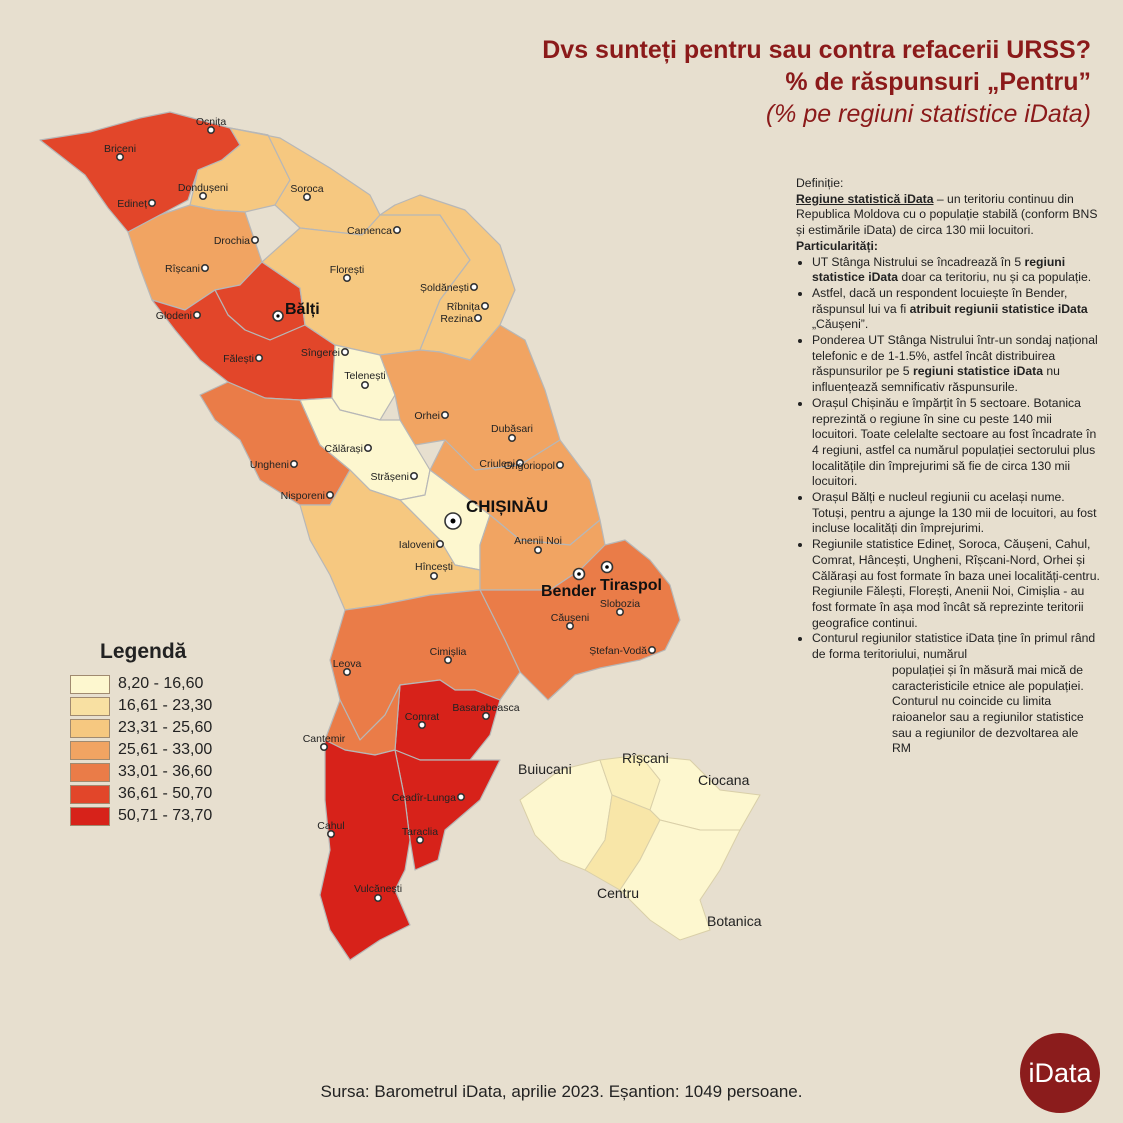  I want to click on chisinau-inset, so click(640, 847).